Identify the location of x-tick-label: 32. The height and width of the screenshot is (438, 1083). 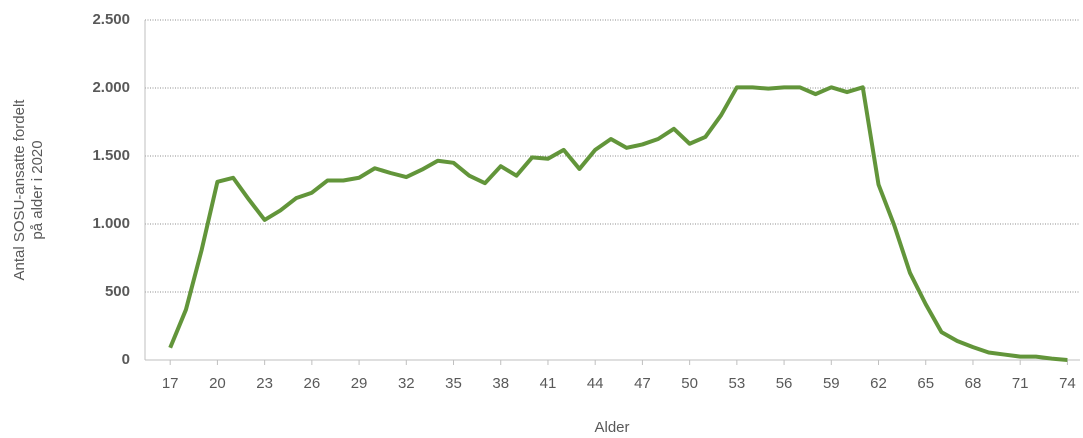
(406, 383).